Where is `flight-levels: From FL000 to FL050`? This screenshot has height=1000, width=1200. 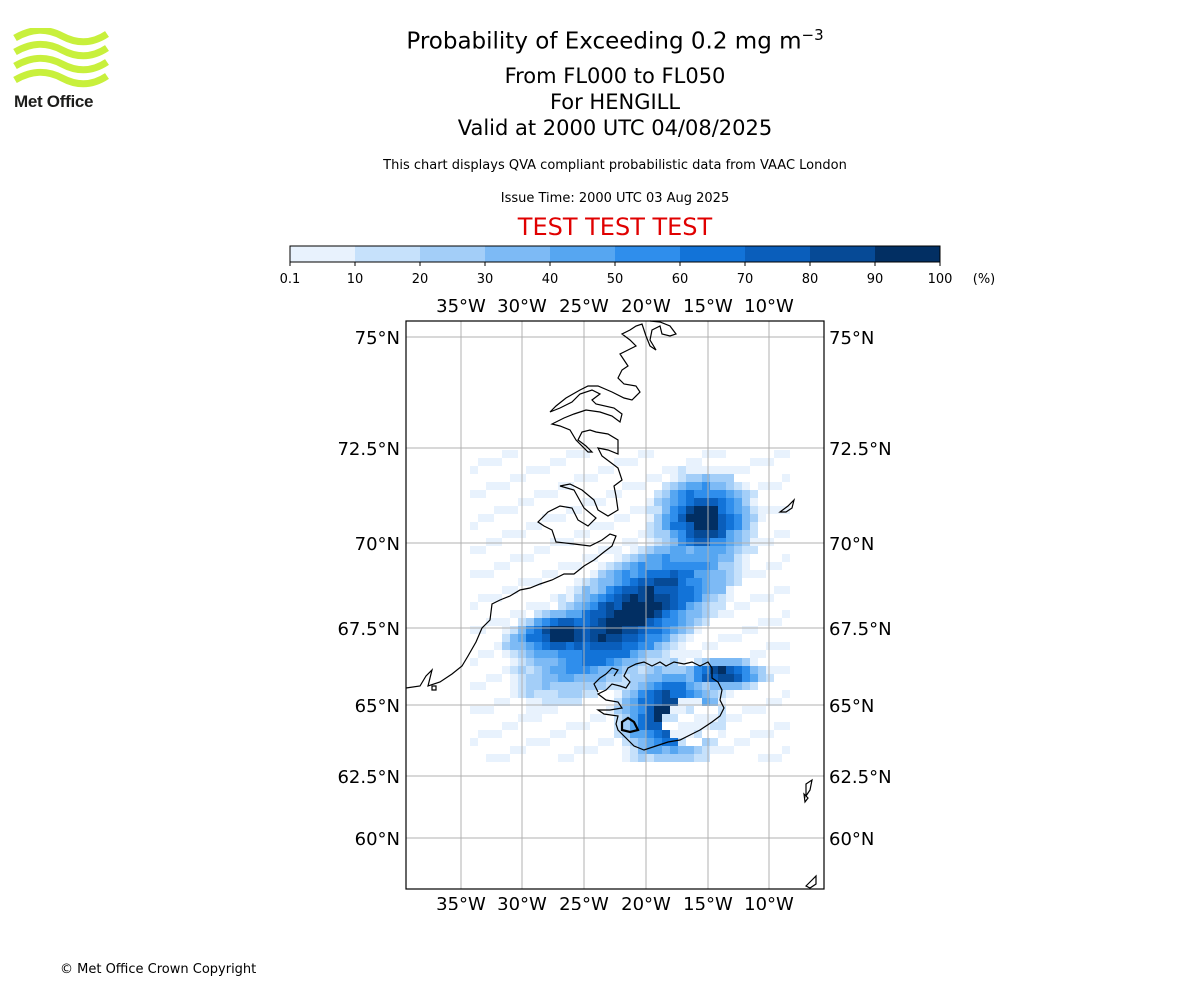 flight-levels: From FL000 to FL050 is located at coordinates (615, 76).